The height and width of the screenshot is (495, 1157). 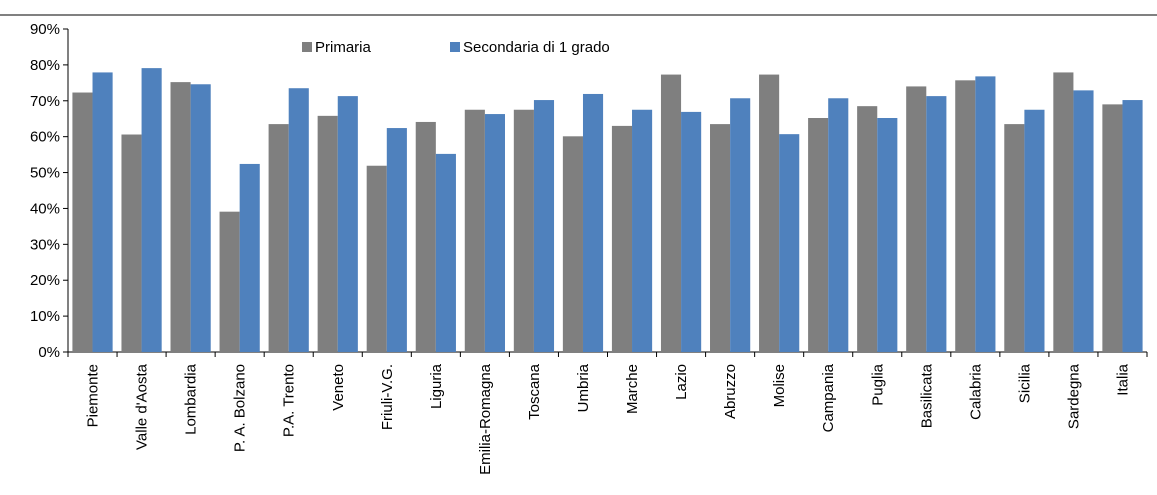 What do you see at coordinates (240, 408) in the screenshot?
I see `x-category-label: P. A. Bolzano` at bounding box center [240, 408].